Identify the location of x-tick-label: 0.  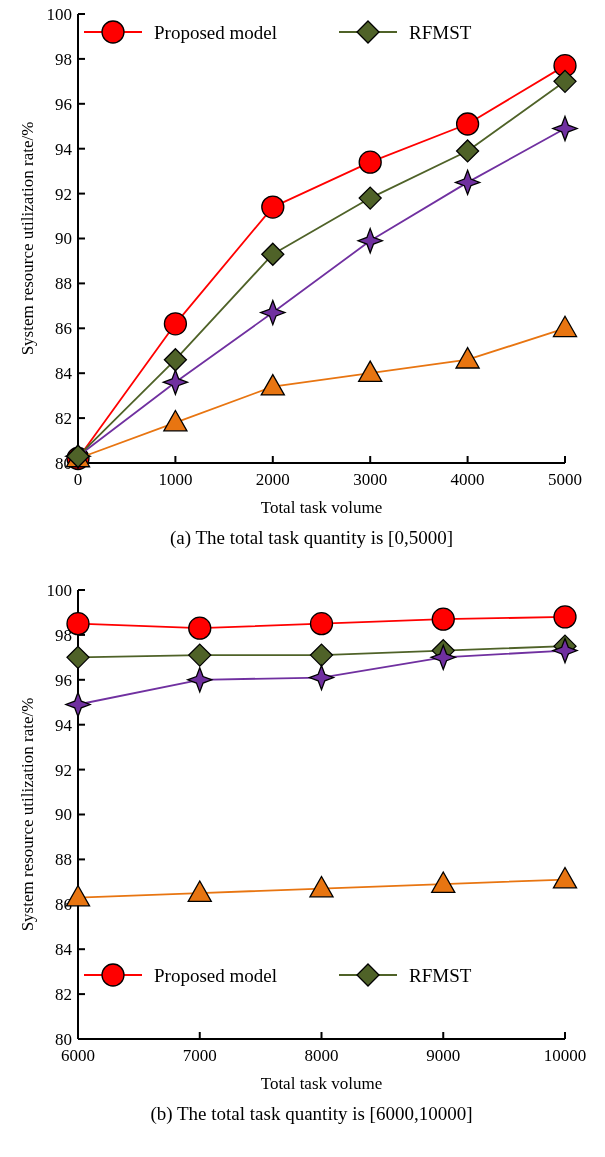
(78, 479).